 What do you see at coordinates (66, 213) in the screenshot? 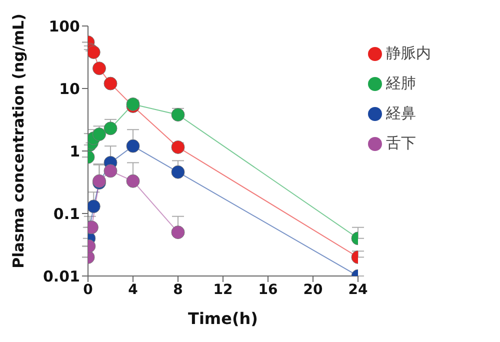
I see `y-tick-label: 0.1` at bounding box center [66, 213].